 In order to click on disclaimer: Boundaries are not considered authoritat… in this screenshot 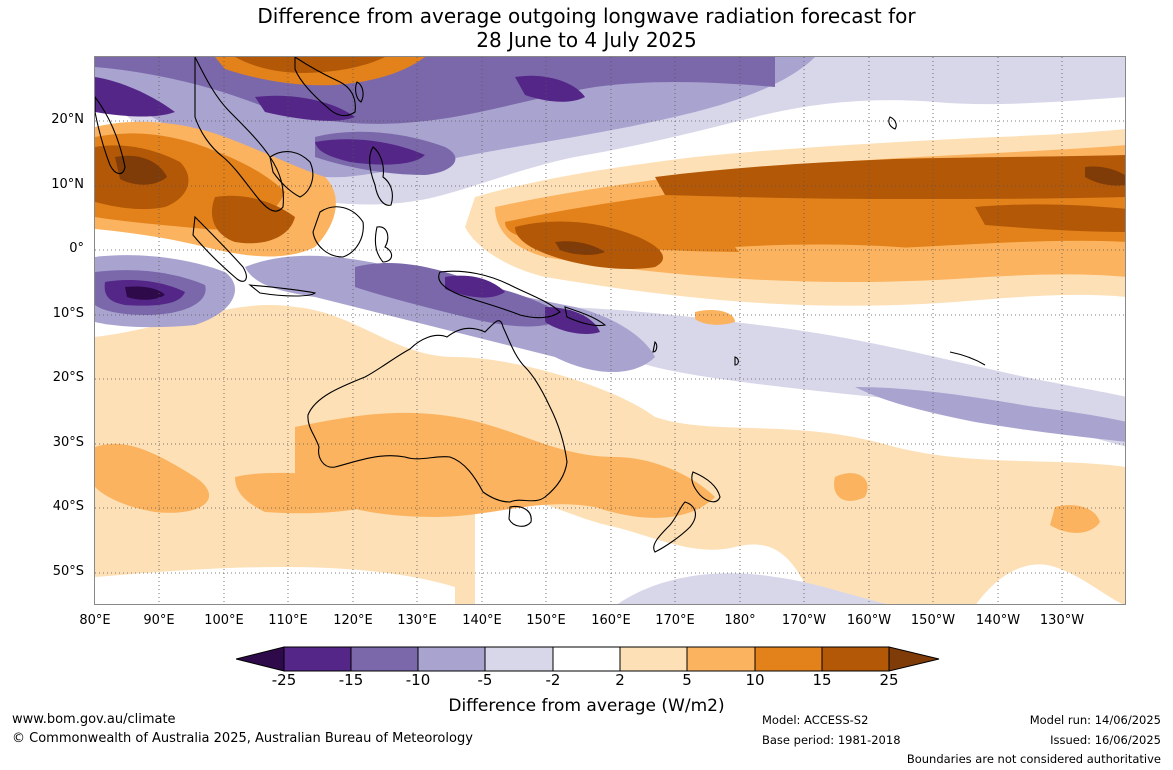, I will do `click(1033, 759)`.